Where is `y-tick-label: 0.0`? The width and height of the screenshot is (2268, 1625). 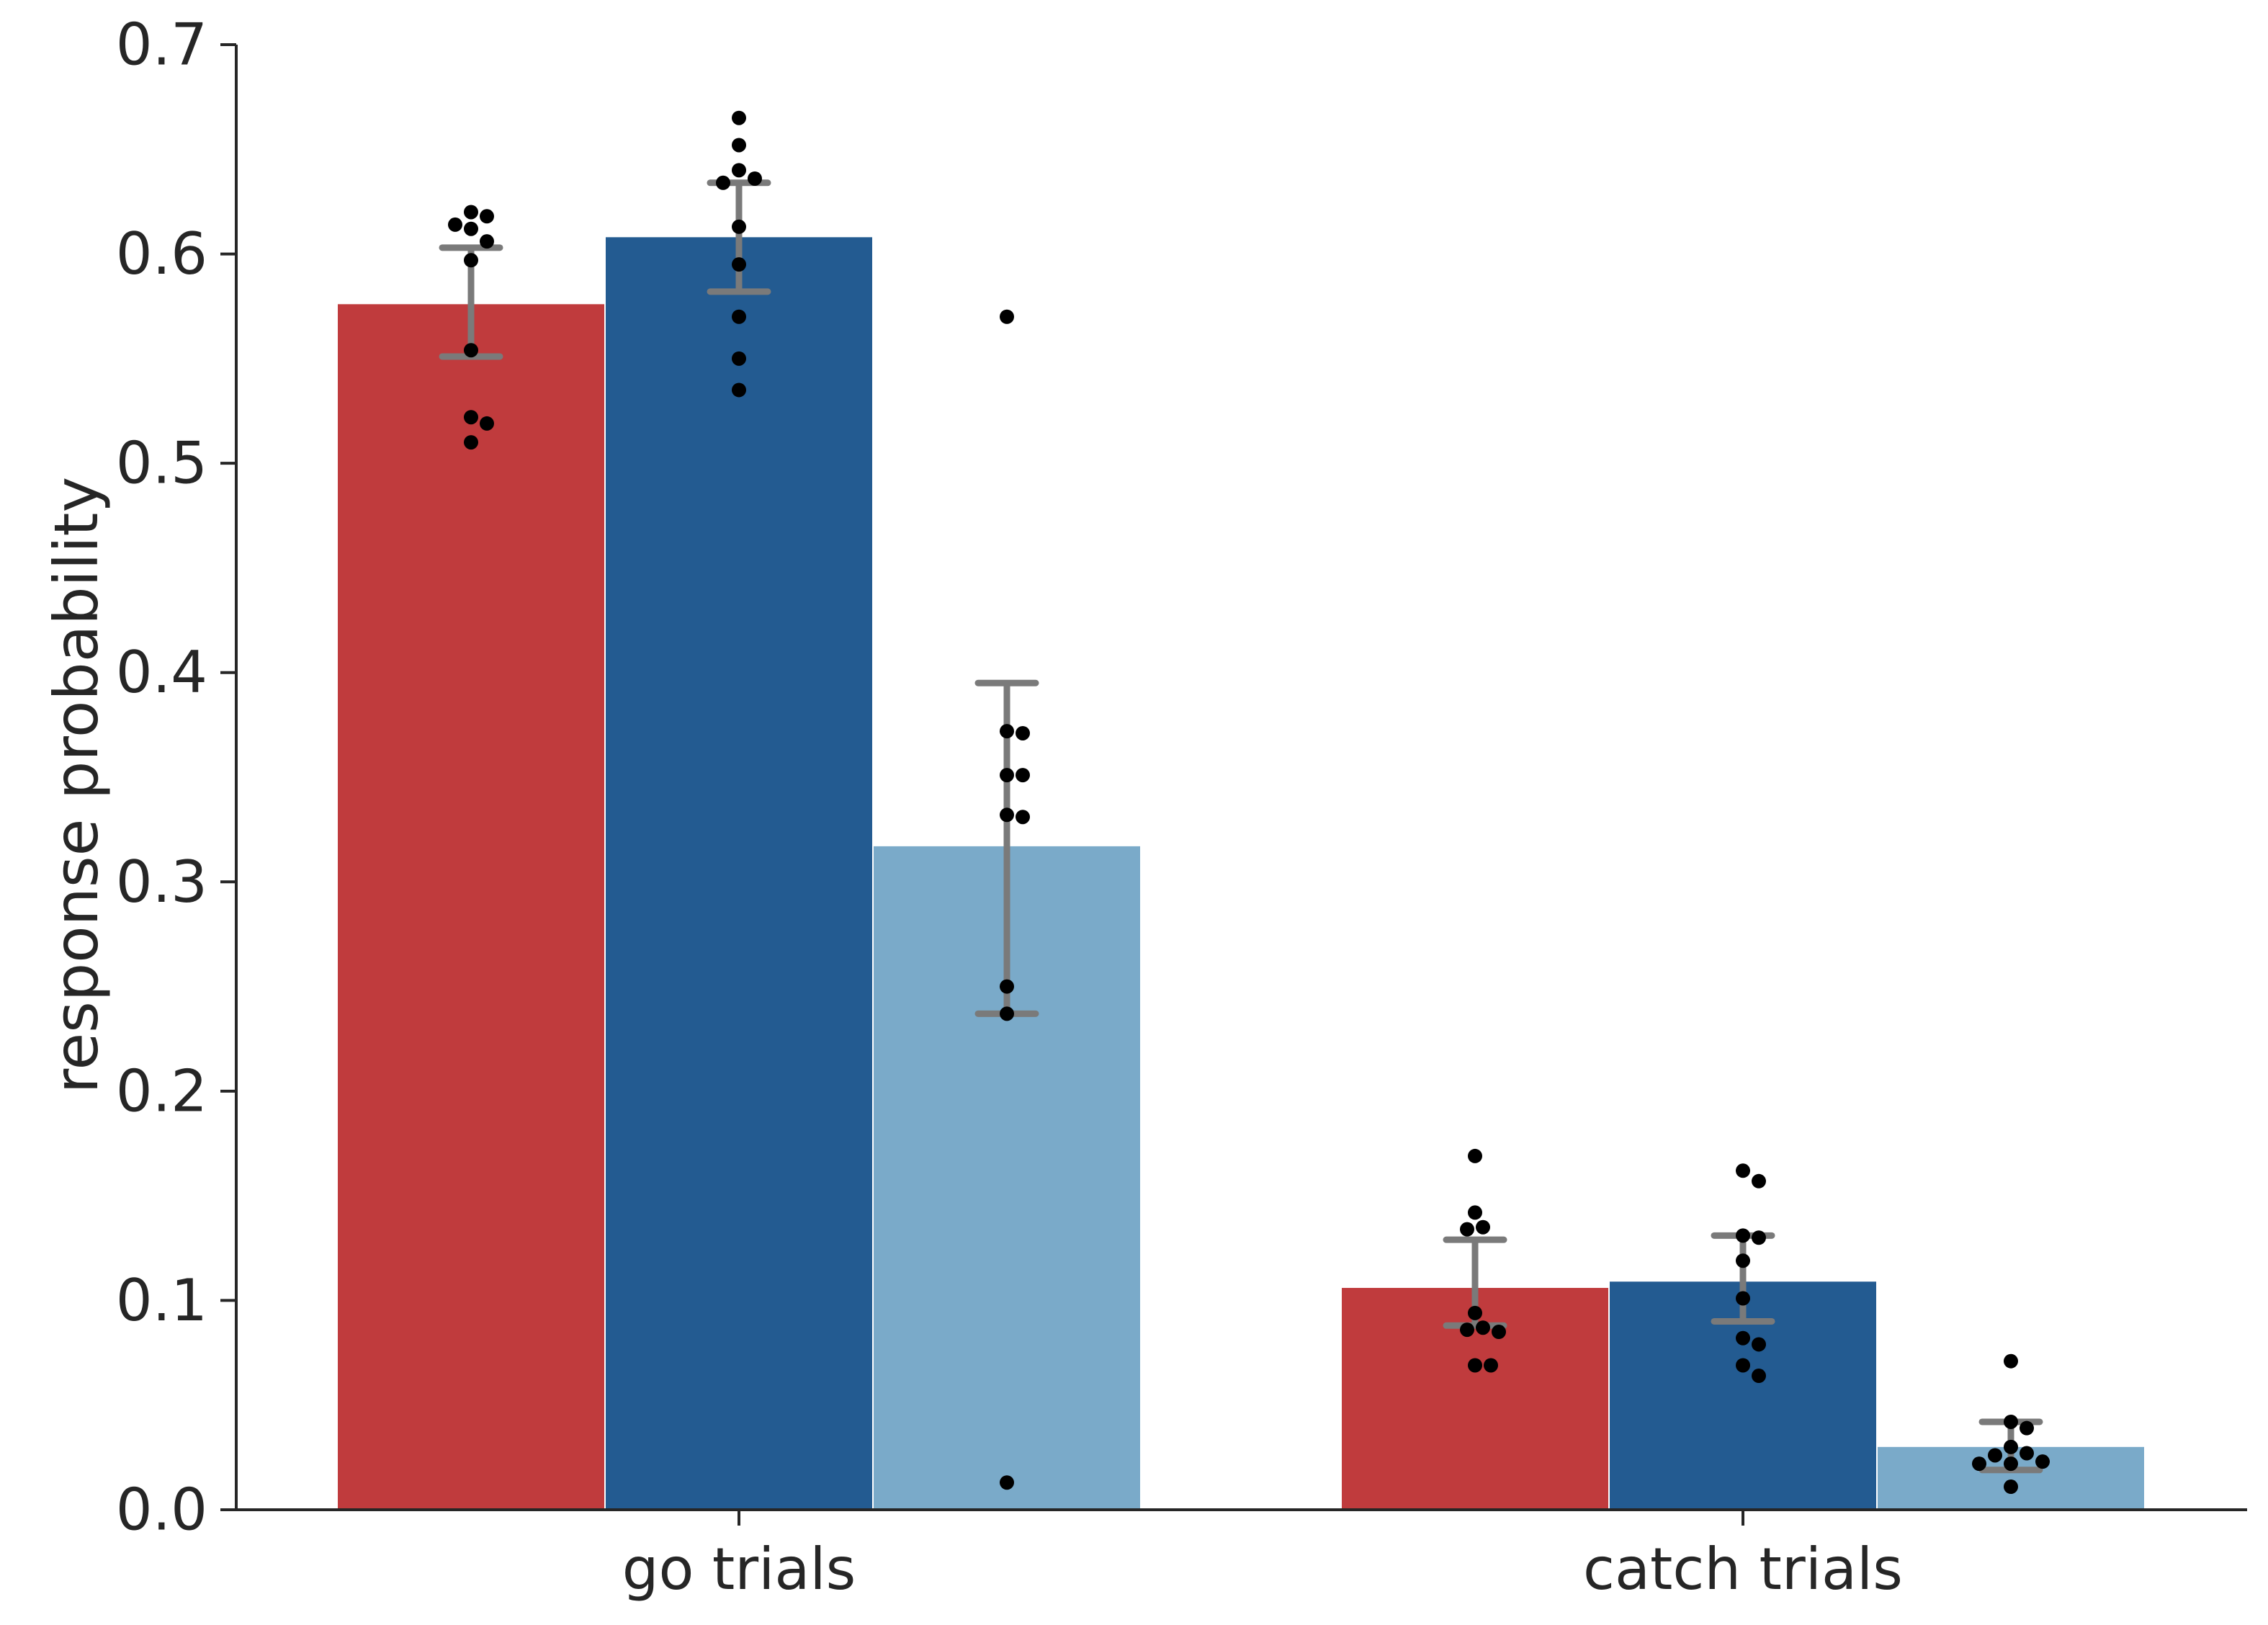
y-tick-label: 0.0 is located at coordinates (161, 1510).